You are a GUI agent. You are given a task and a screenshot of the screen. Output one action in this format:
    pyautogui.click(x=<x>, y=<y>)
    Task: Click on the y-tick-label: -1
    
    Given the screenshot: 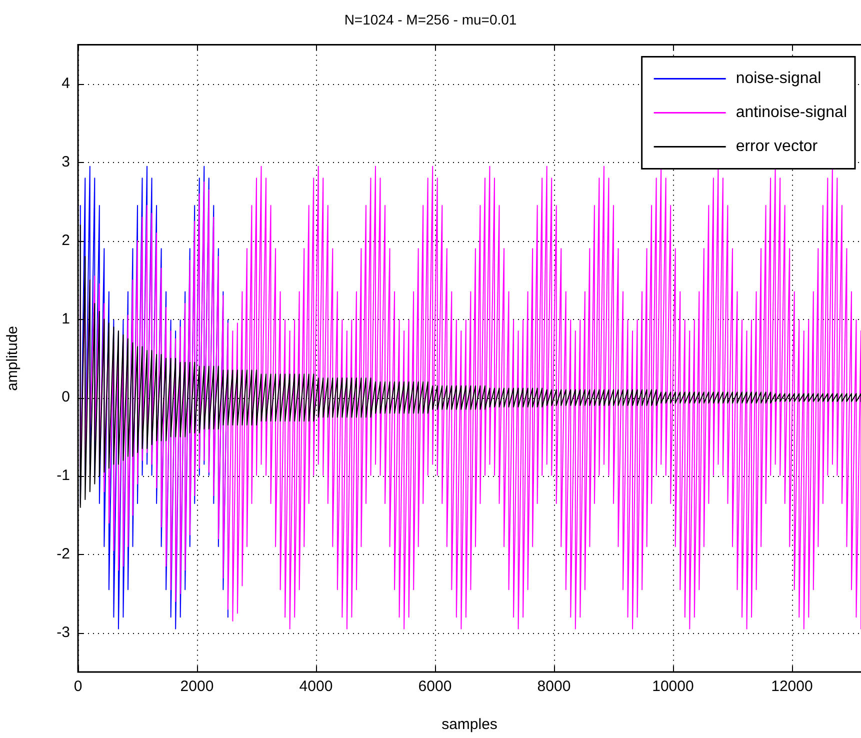 What is the action you would take?
    pyautogui.click(x=63, y=475)
    